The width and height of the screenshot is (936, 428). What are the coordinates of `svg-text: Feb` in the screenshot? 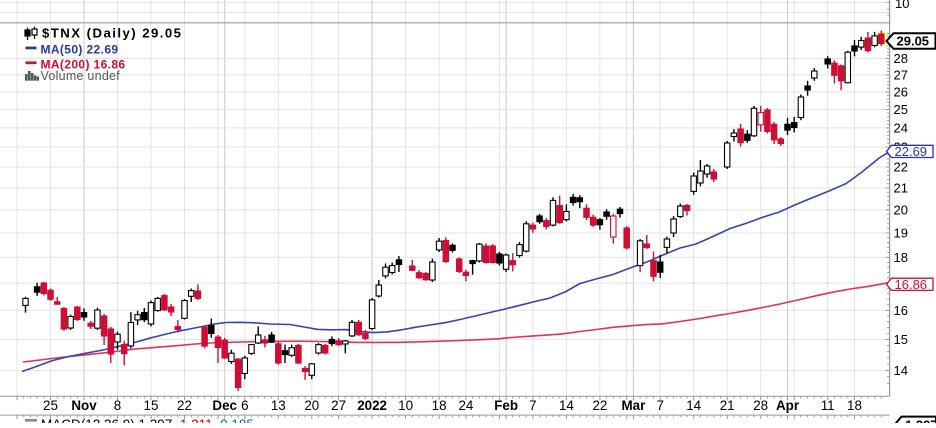 It's located at (506, 405).